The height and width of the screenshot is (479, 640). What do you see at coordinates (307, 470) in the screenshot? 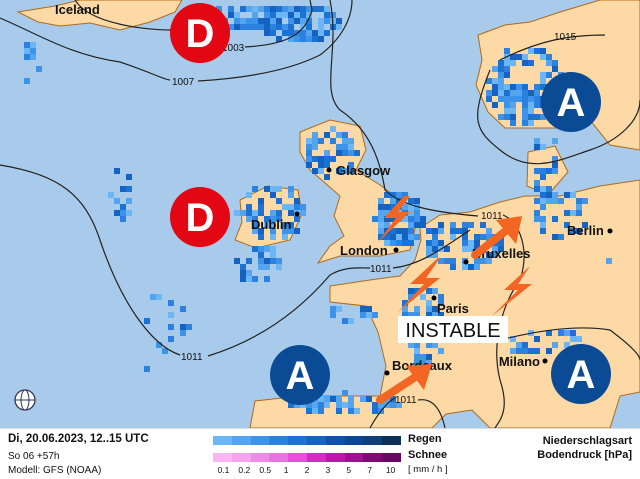
I see `scale-ticks: 0.1 0.2 0.5 1 2 3 5 7 10` at bounding box center [307, 470].